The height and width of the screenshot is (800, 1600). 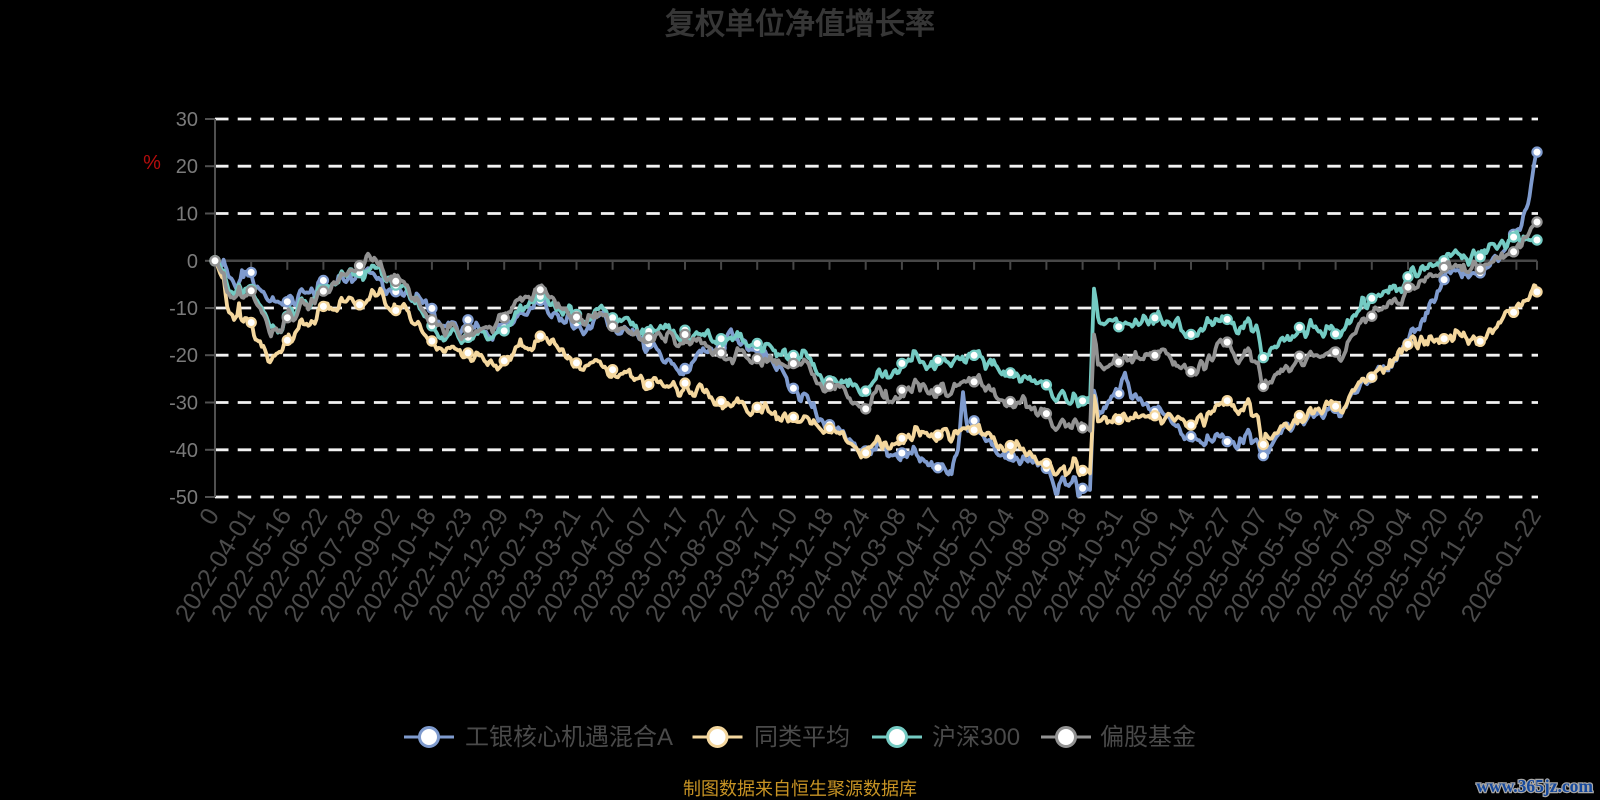 What do you see at coordinates (800, 789) in the screenshot?
I see `svg-text: 制图数据来自恒生聚源数据库` at bounding box center [800, 789].